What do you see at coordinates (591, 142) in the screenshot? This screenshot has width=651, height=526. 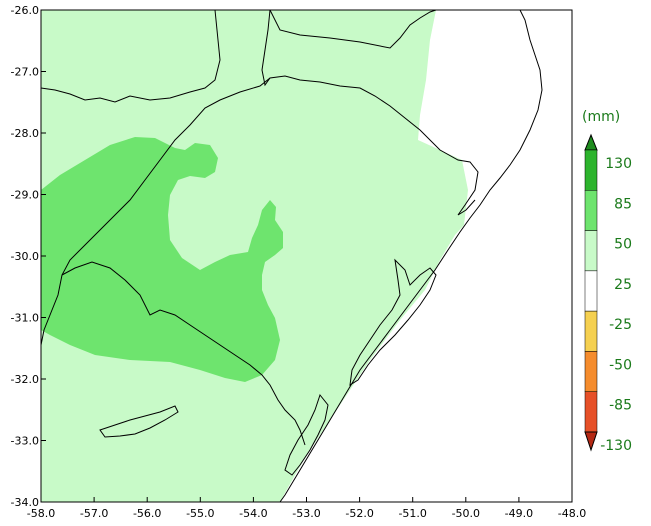 I see `legend-swatch-top` at bounding box center [591, 142].